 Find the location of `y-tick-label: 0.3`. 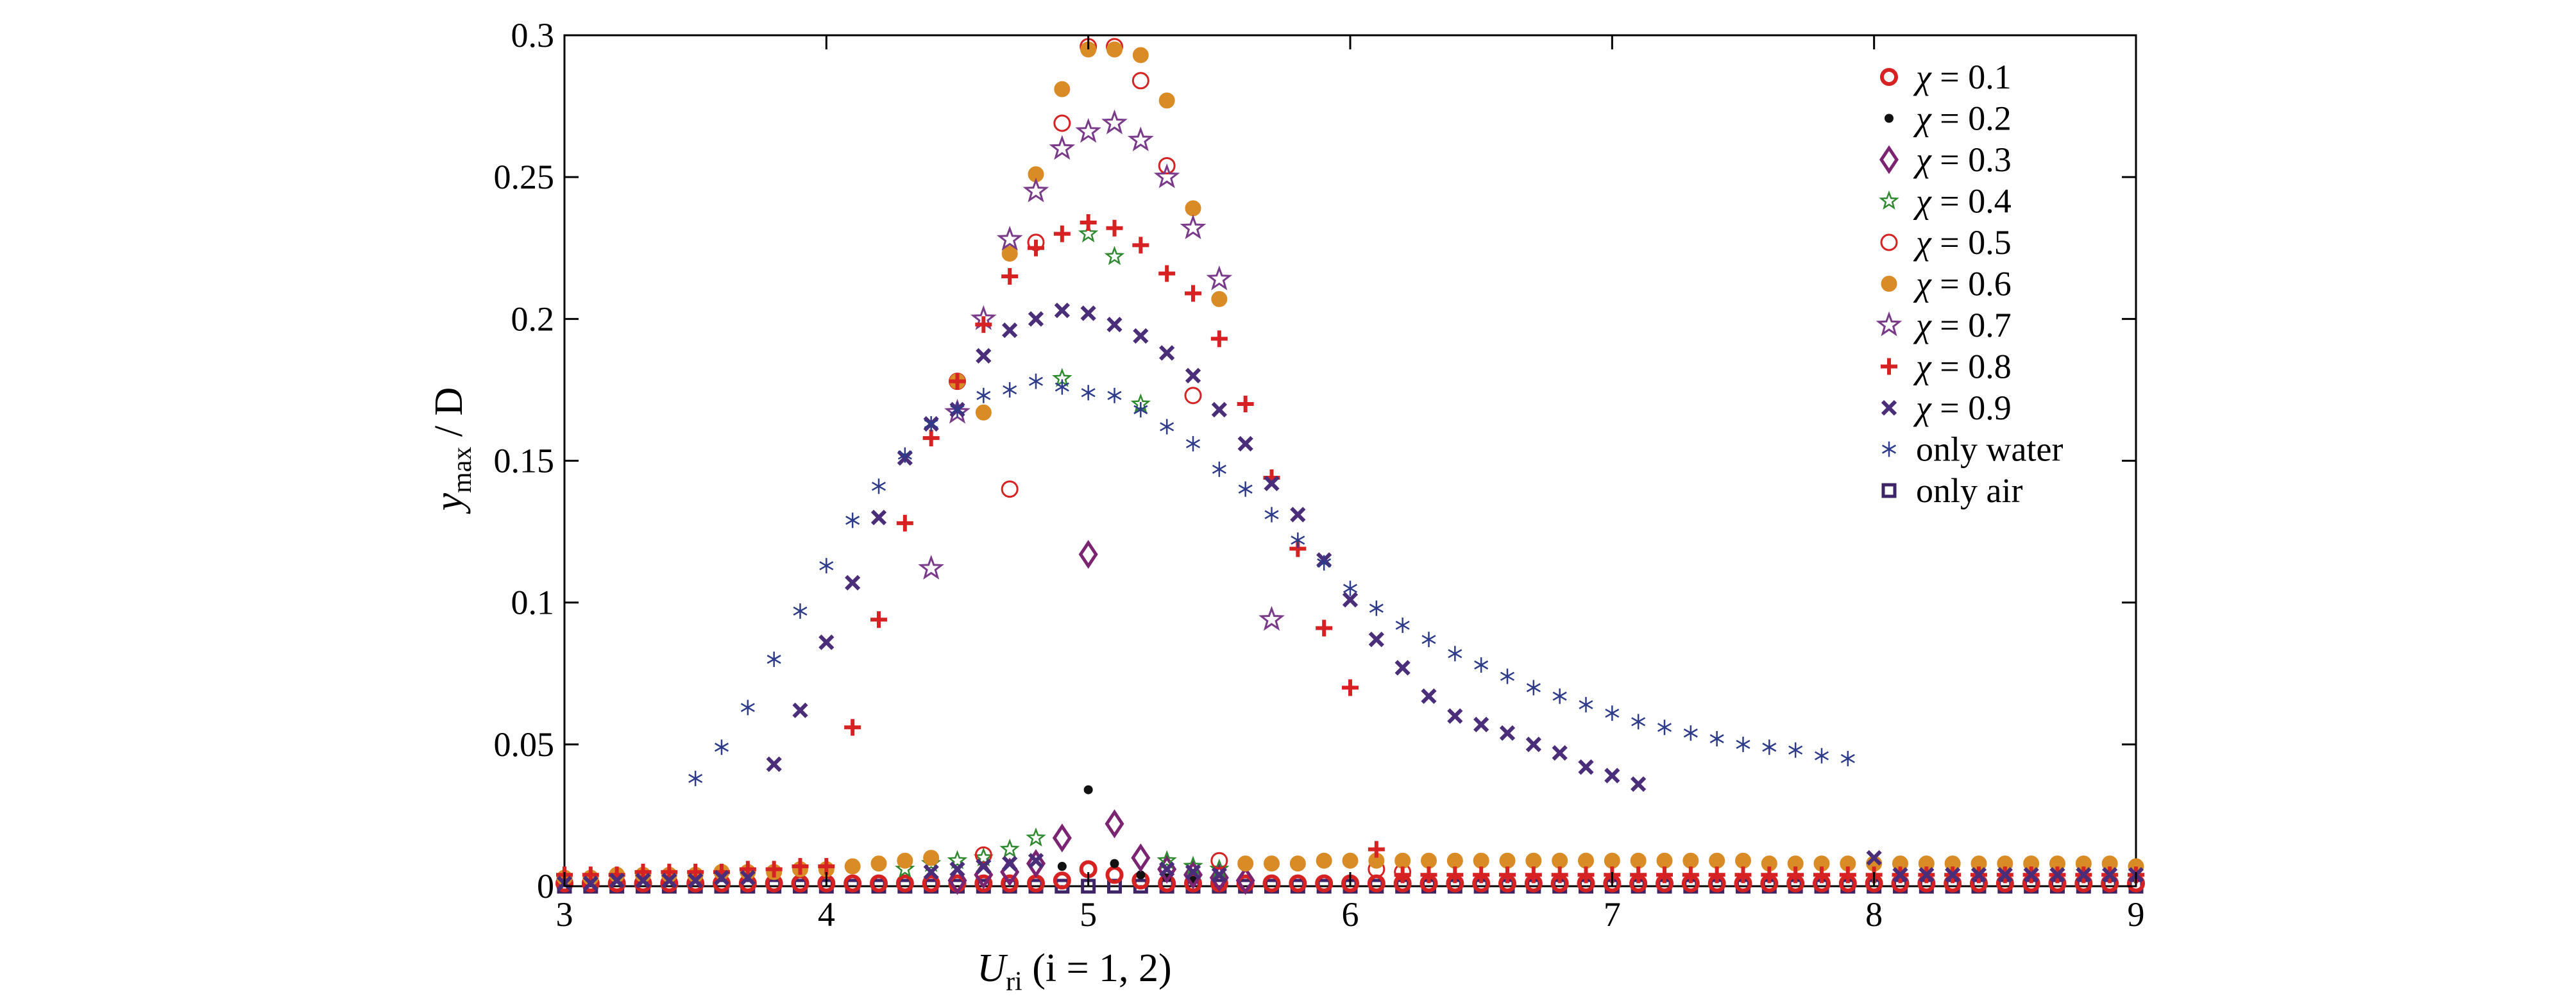

y-tick-label: 0.3 is located at coordinates (533, 35).